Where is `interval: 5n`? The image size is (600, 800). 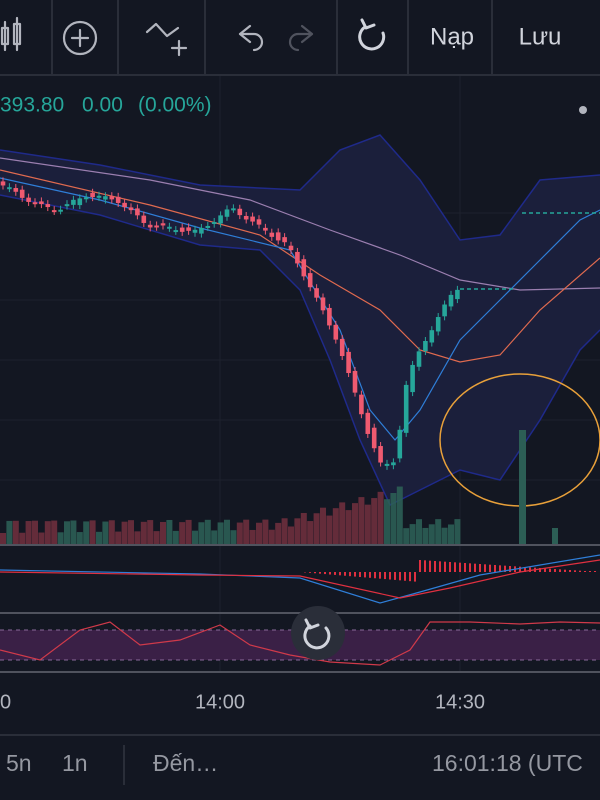 interval: 5n is located at coordinates (19, 763).